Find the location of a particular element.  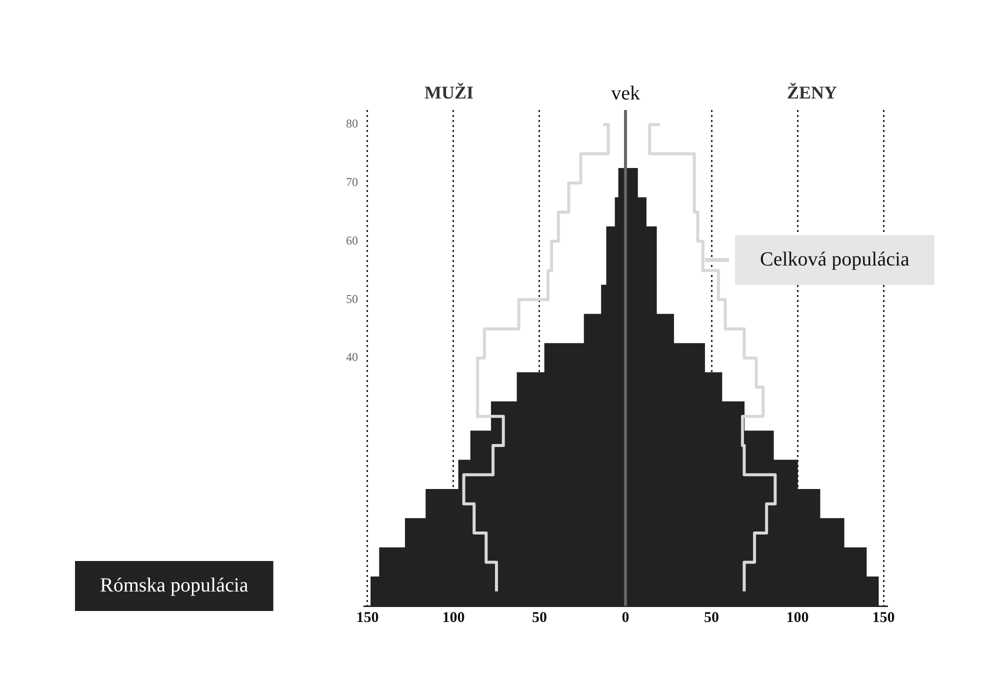

text: MUŽI is located at coordinates (449, 92).